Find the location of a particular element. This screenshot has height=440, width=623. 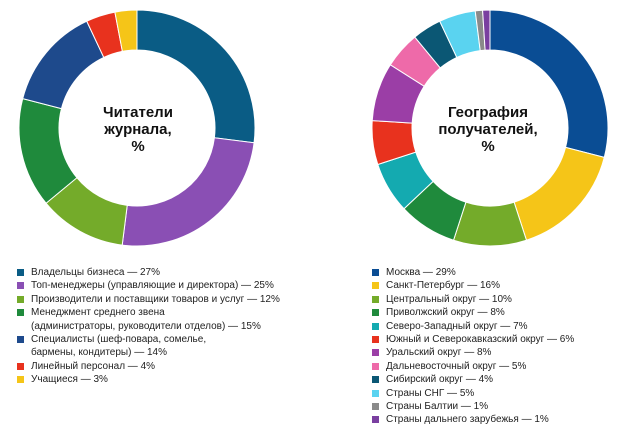

geography-legend-label: Северо-Западный округ — 7% is located at coordinates (457, 326).